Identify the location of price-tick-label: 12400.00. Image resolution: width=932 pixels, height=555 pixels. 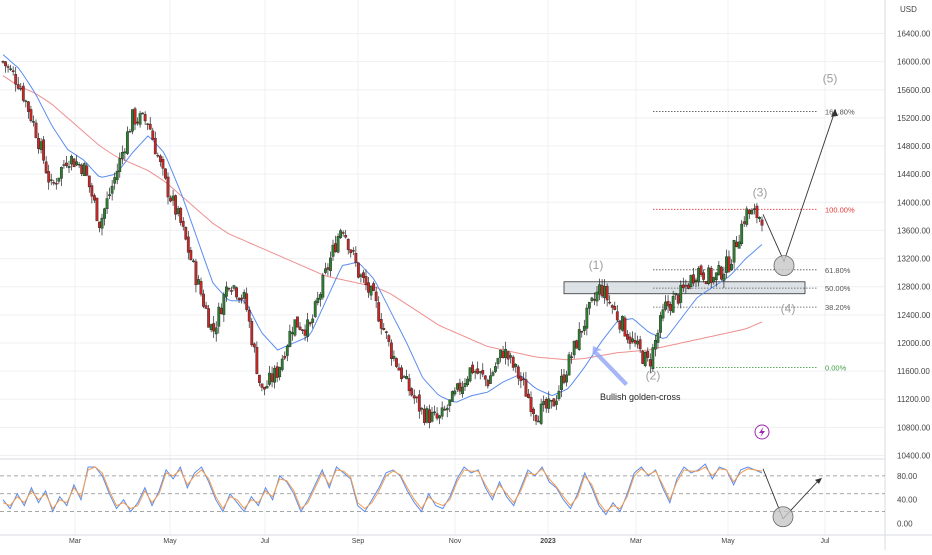
(914, 315).